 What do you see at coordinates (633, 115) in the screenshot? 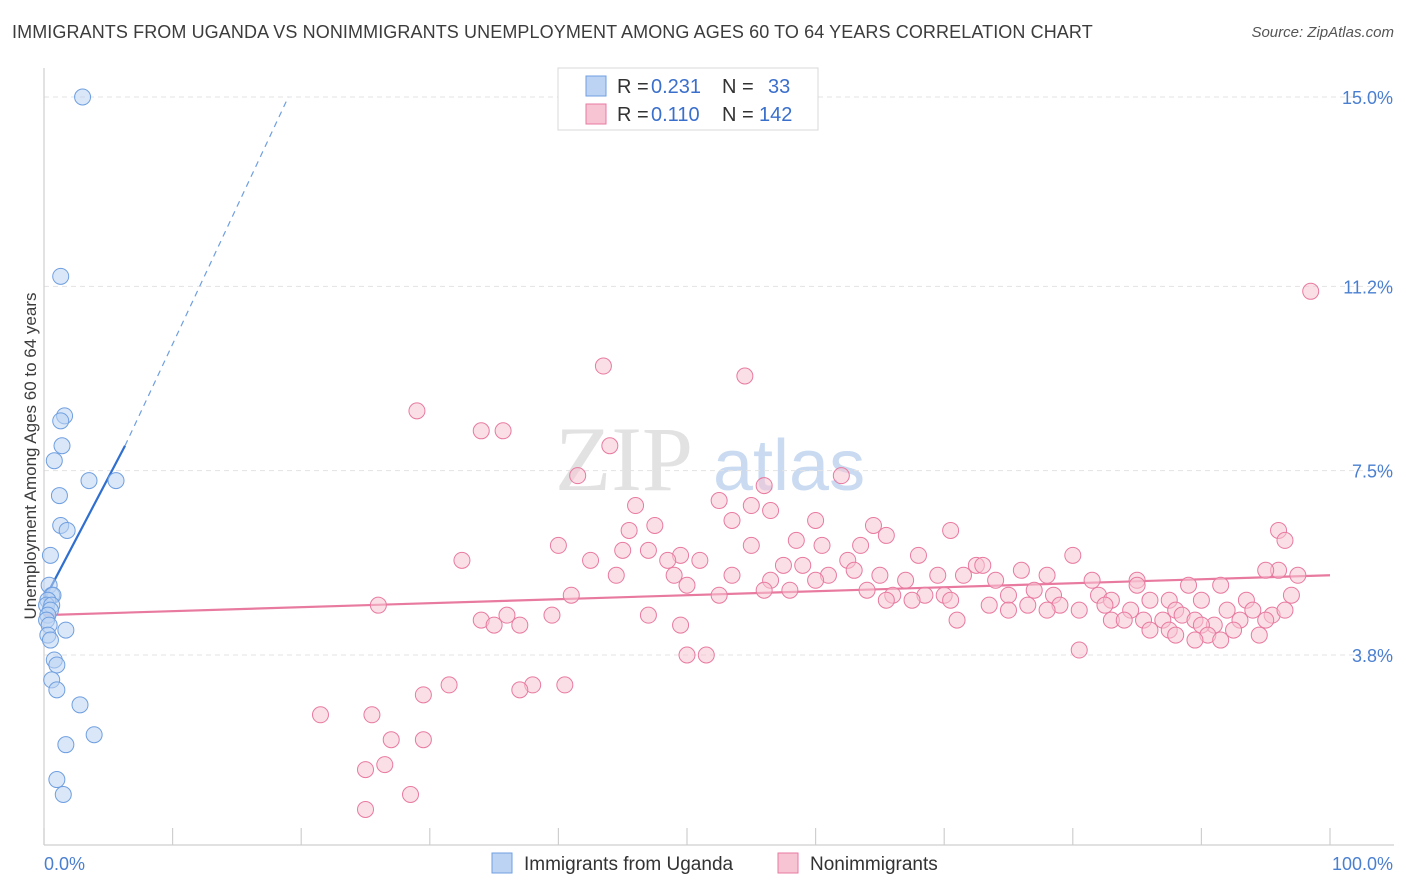
I see `legend-r-label-nonimmigrants: R =` at bounding box center [633, 115].